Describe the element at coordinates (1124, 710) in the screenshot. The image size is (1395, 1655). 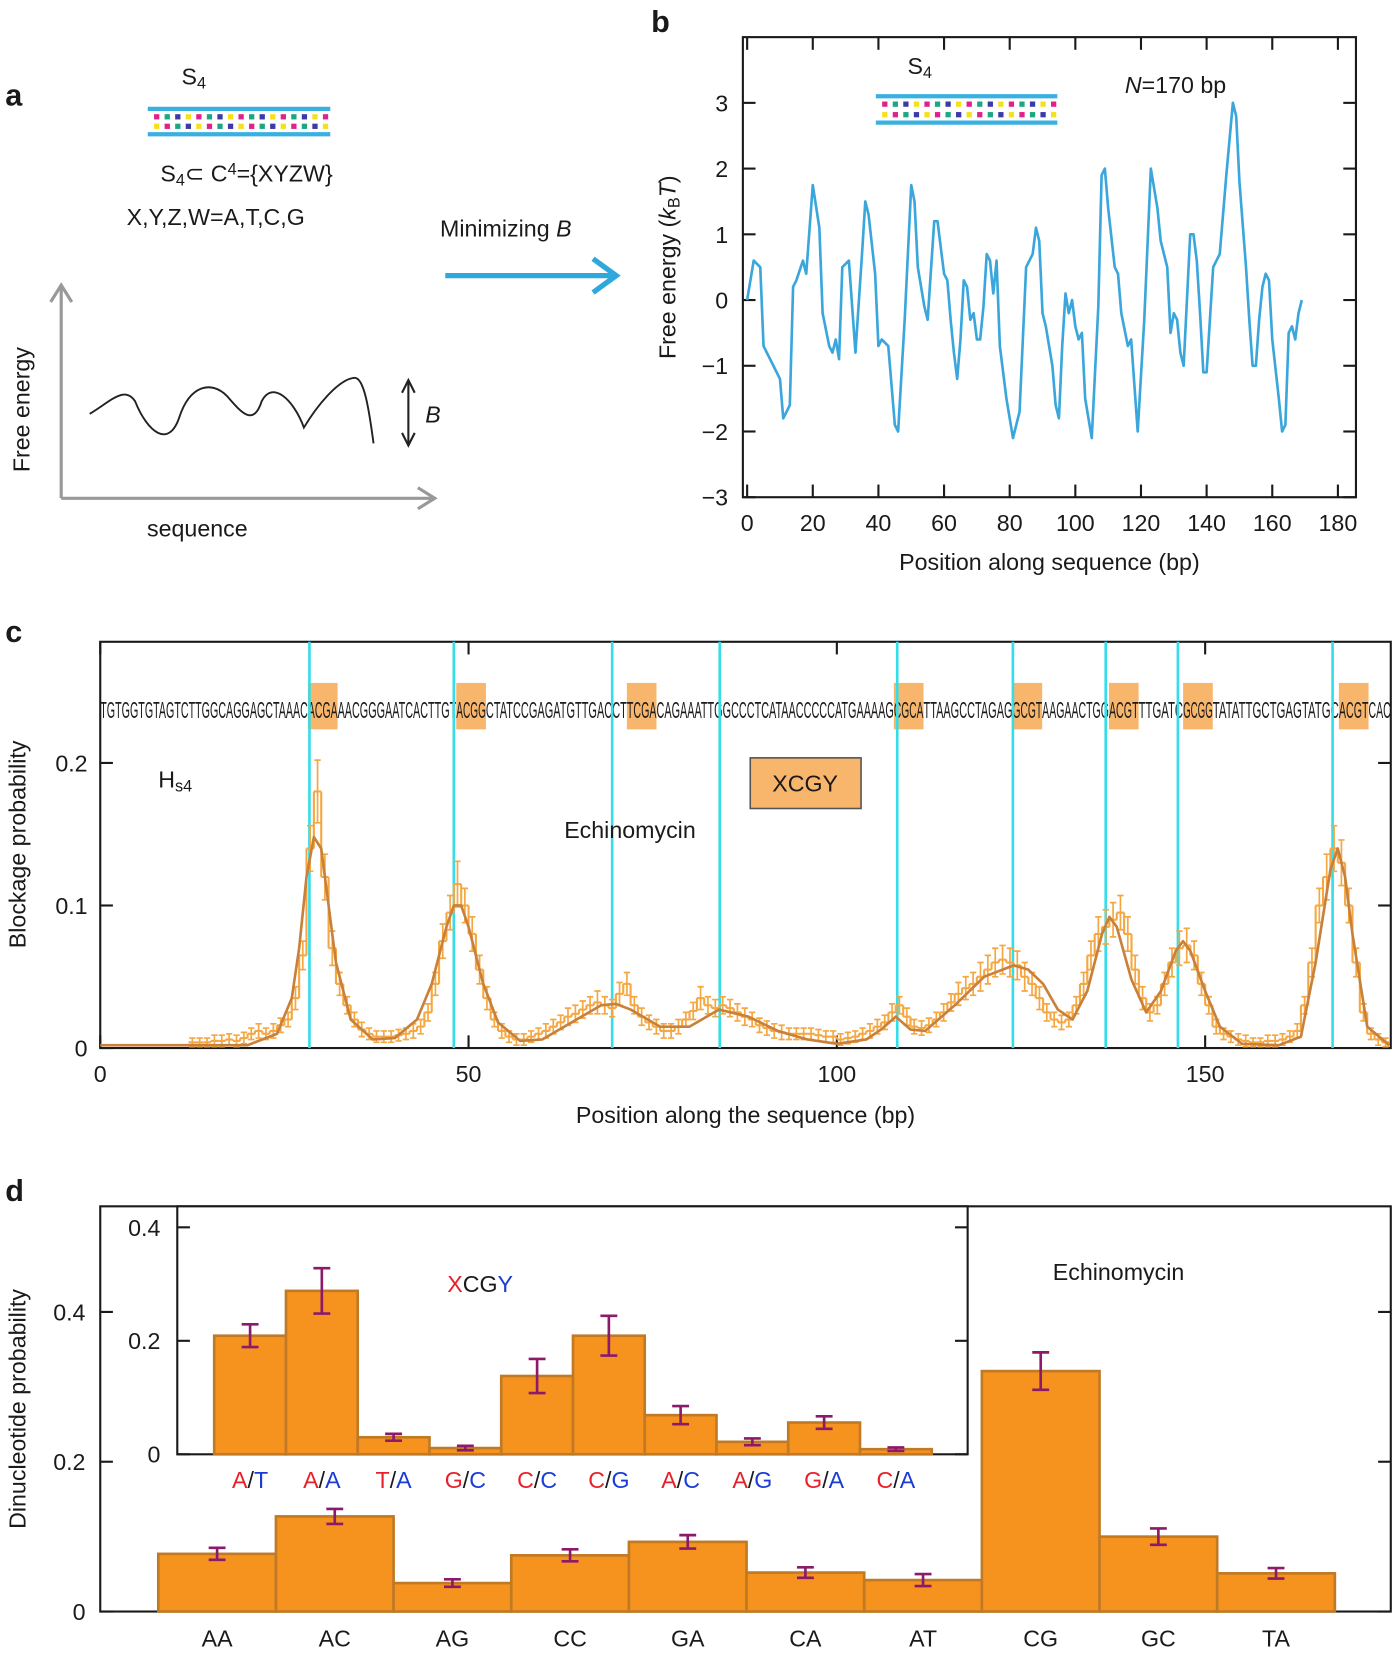
I see `sequence-text: ACGT` at that location.